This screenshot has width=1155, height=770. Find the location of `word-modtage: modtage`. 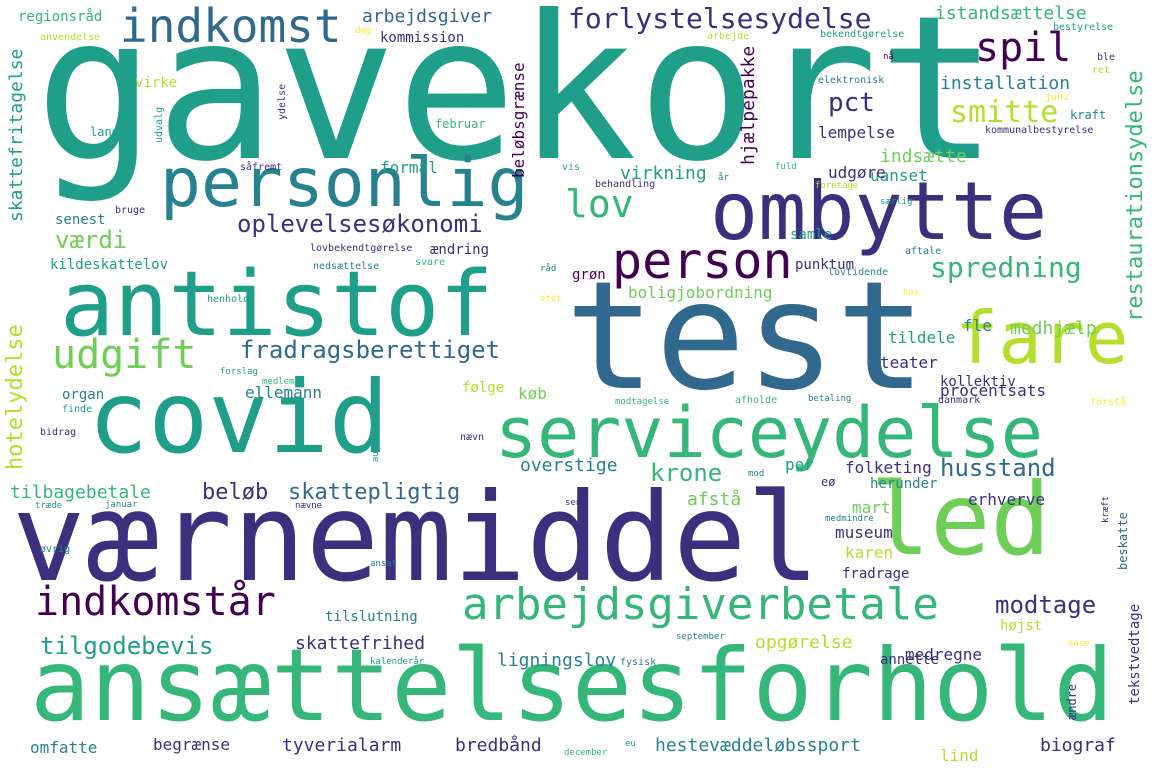

word-modtage: modtage is located at coordinates (1046, 605).